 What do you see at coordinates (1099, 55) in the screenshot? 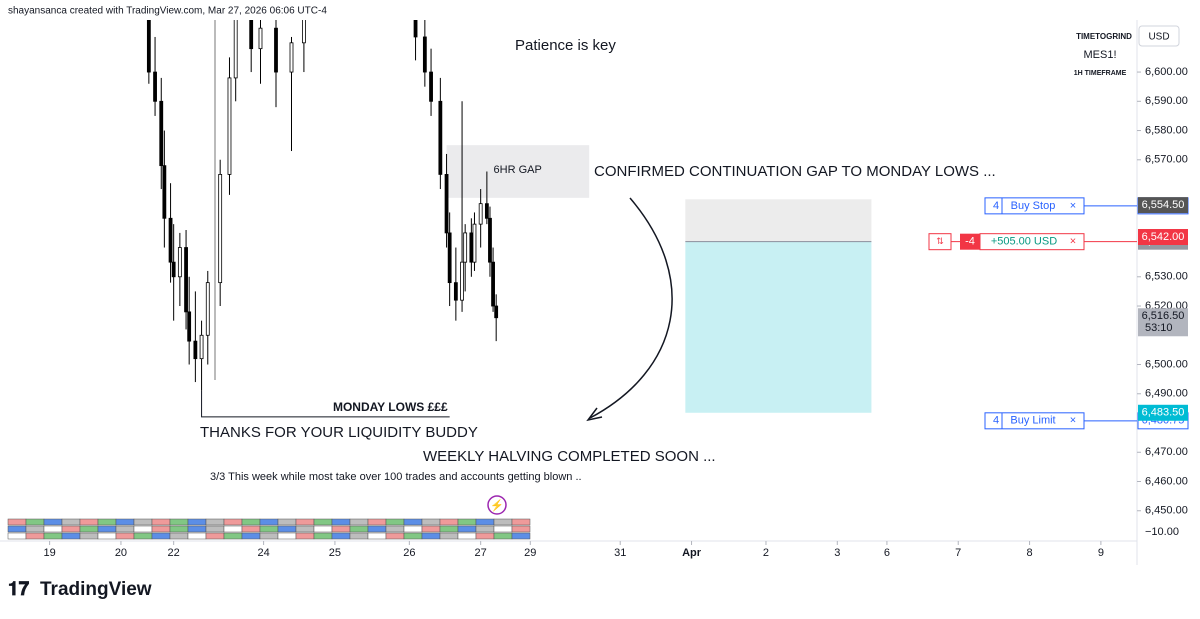
I see `ticker: MES1!` at bounding box center [1099, 55].